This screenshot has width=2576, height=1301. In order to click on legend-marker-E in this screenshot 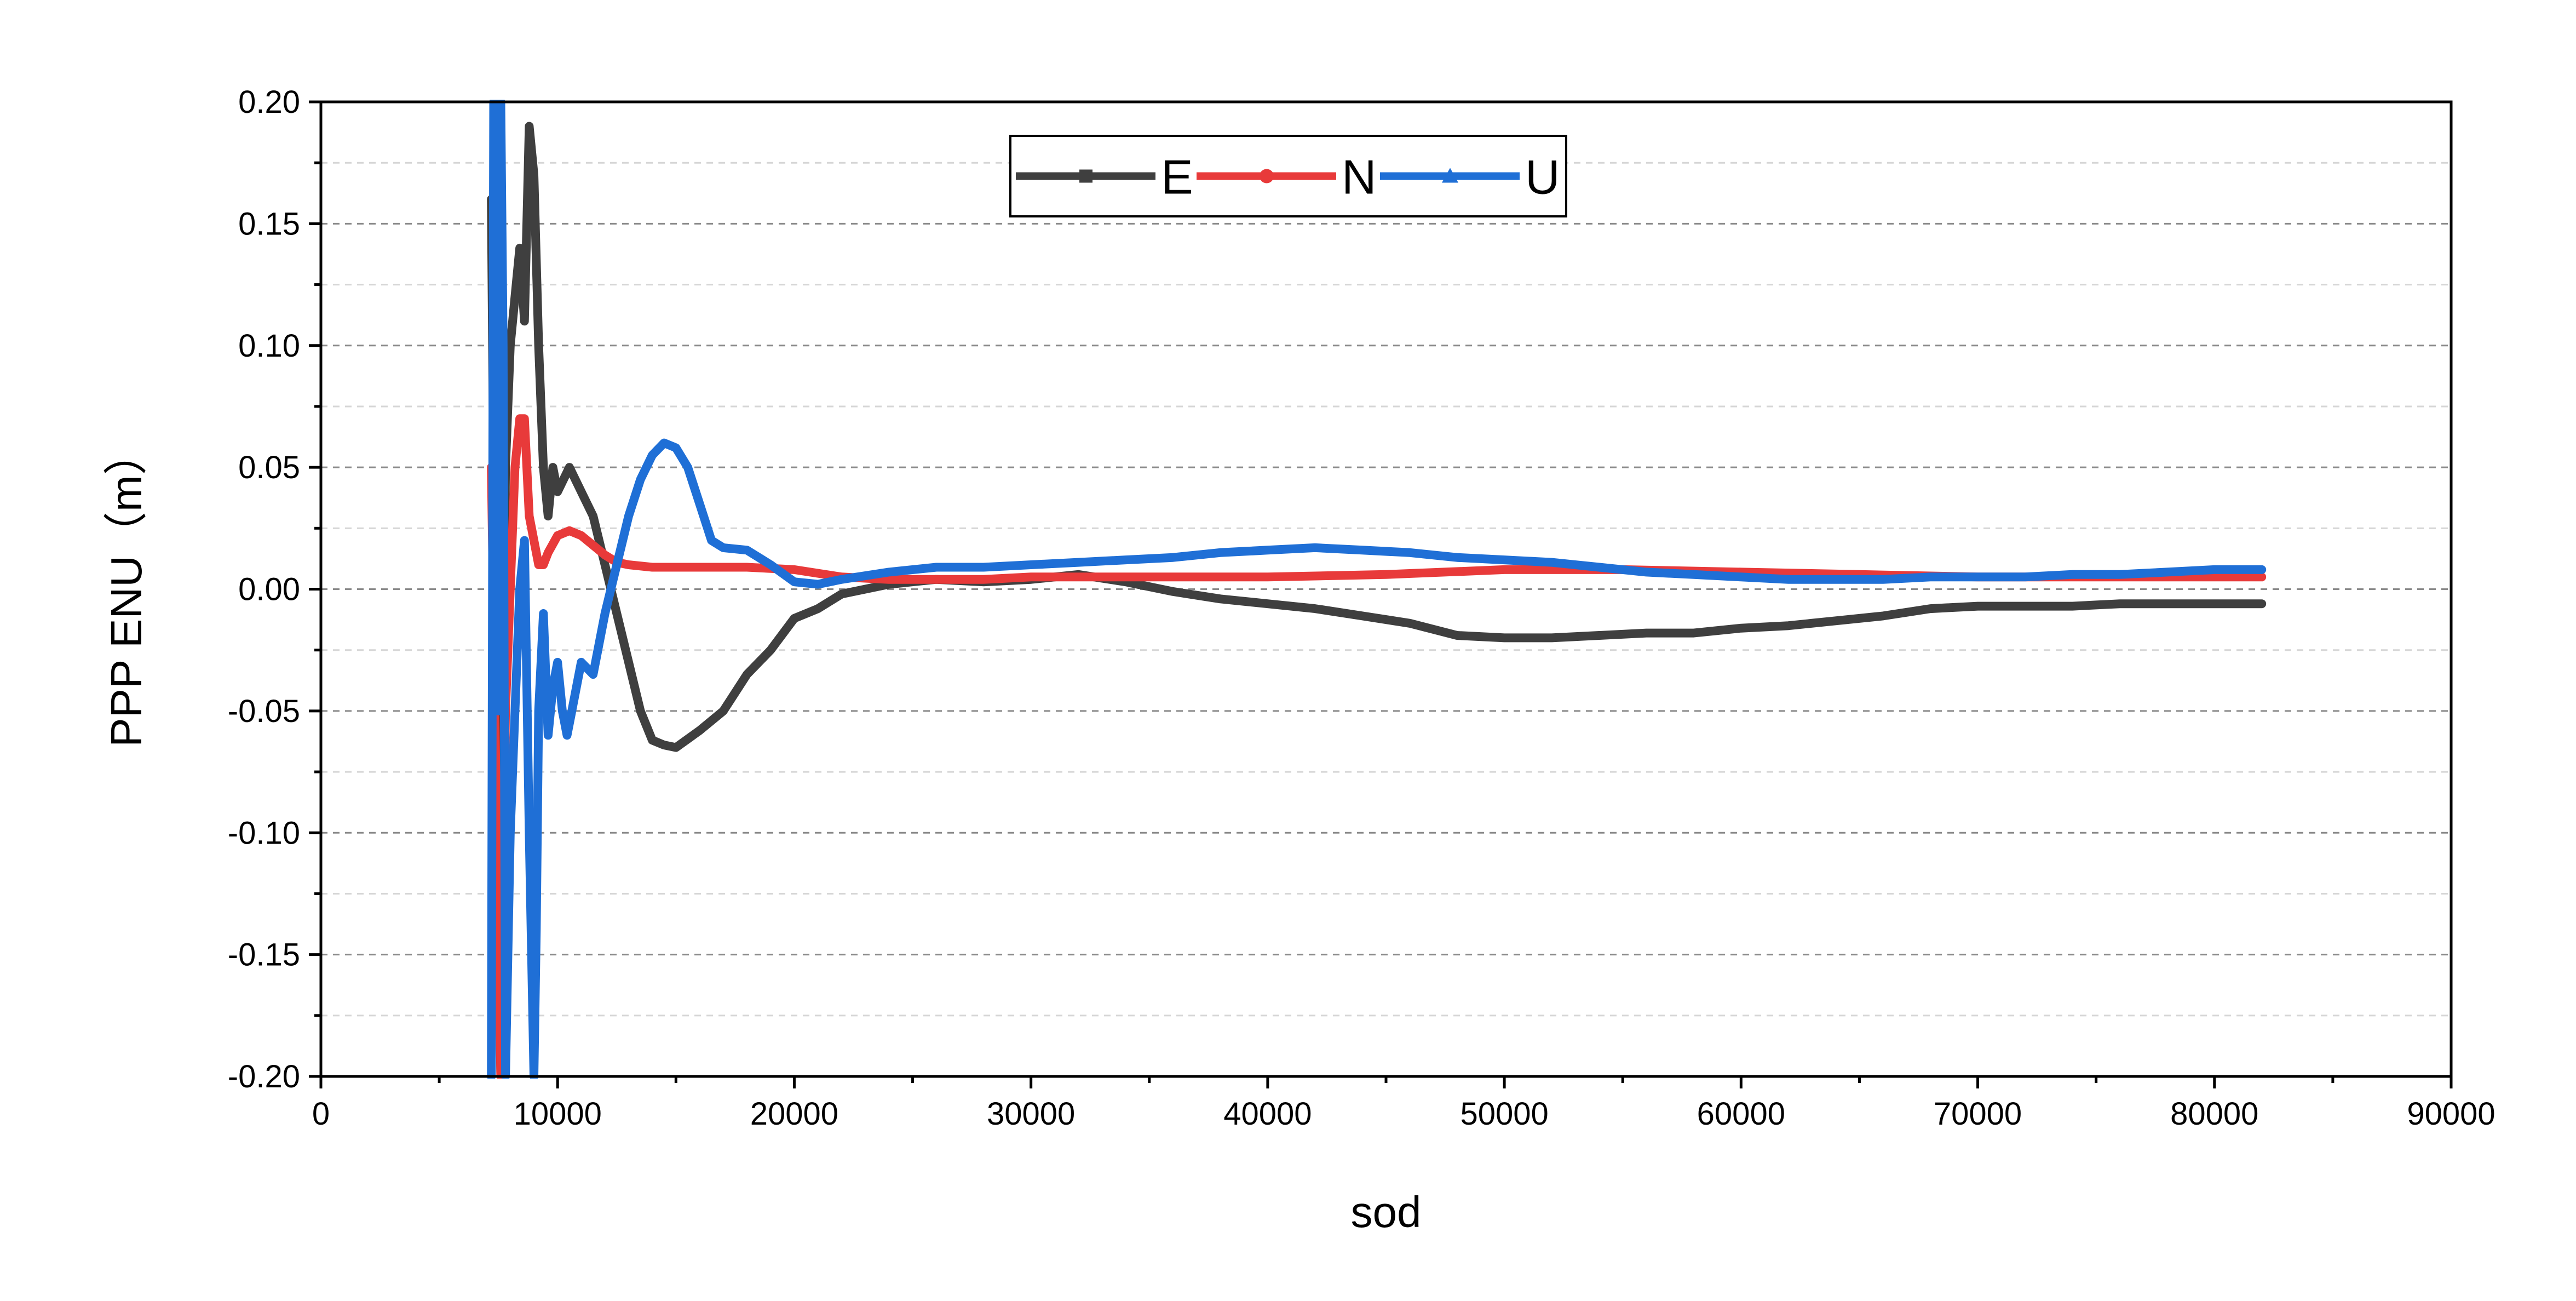, I will do `click(1085, 176)`.